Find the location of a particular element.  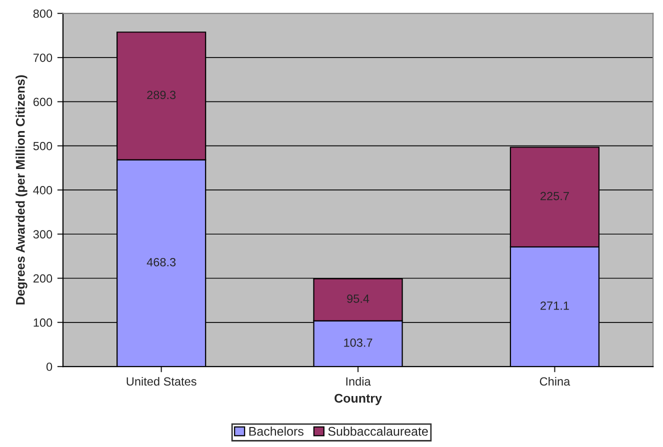

x-tick-label: India is located at coordinates (358, 381).